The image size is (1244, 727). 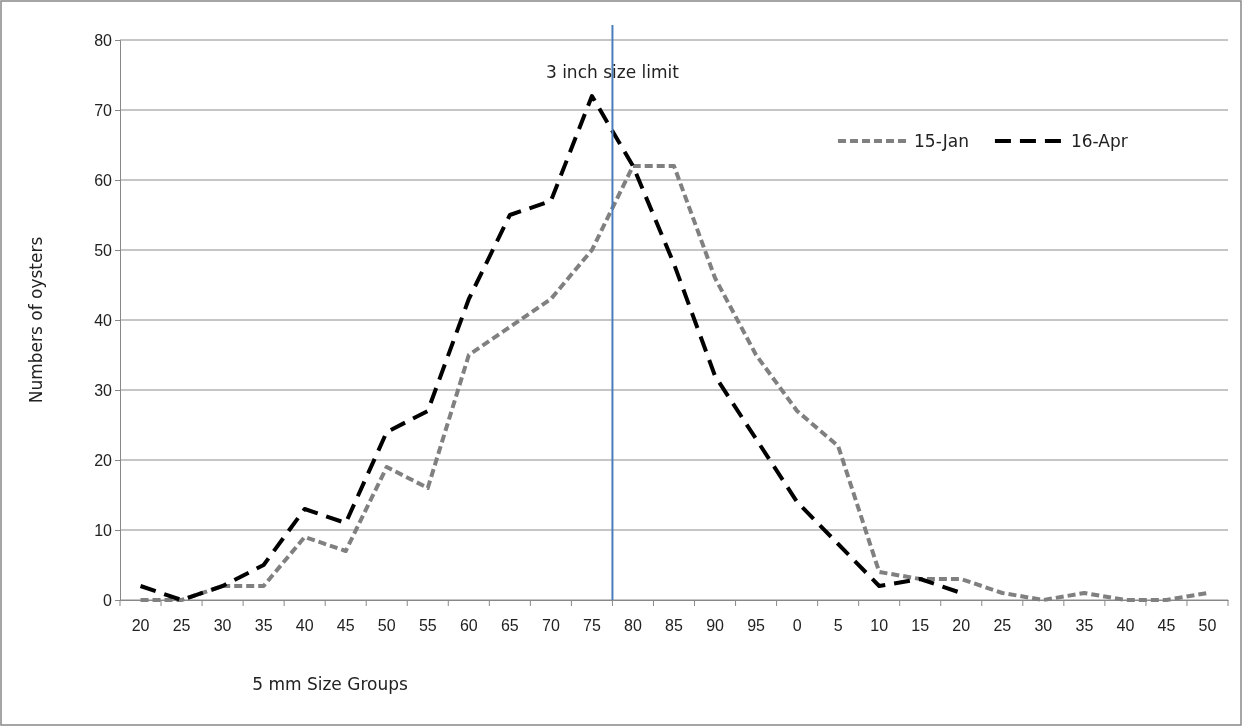 I want to click on y-tick-label: 30, so click(x=103, y=390).